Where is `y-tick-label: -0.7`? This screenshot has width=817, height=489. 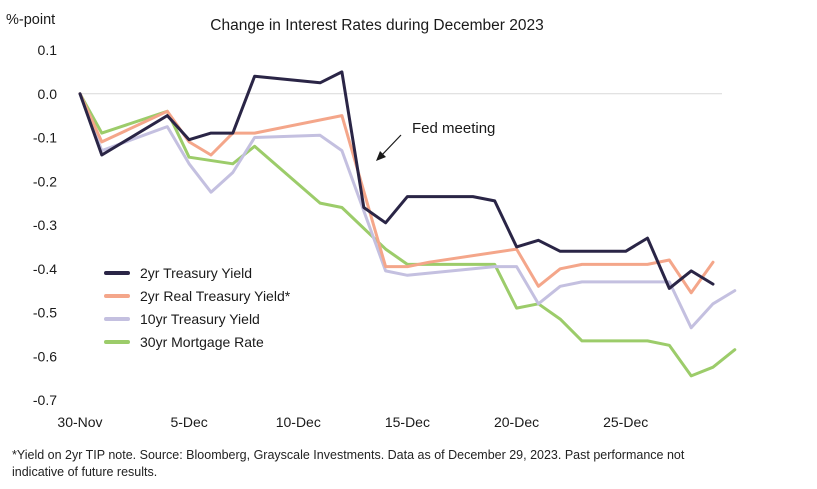
y-tick-label: -0.7 is located at coordinates (45, 400).